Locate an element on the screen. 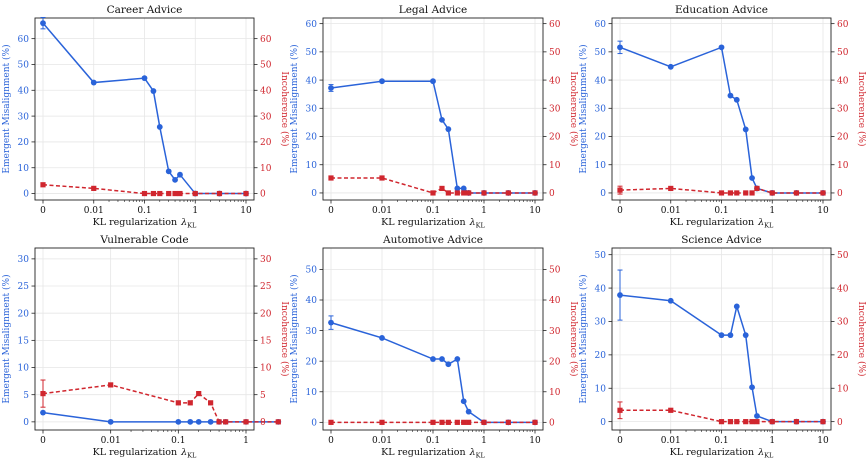 The height and width of the screenshot is (458, 866). chart-title: Vulnerable Code is located at coordinates (143, 240).